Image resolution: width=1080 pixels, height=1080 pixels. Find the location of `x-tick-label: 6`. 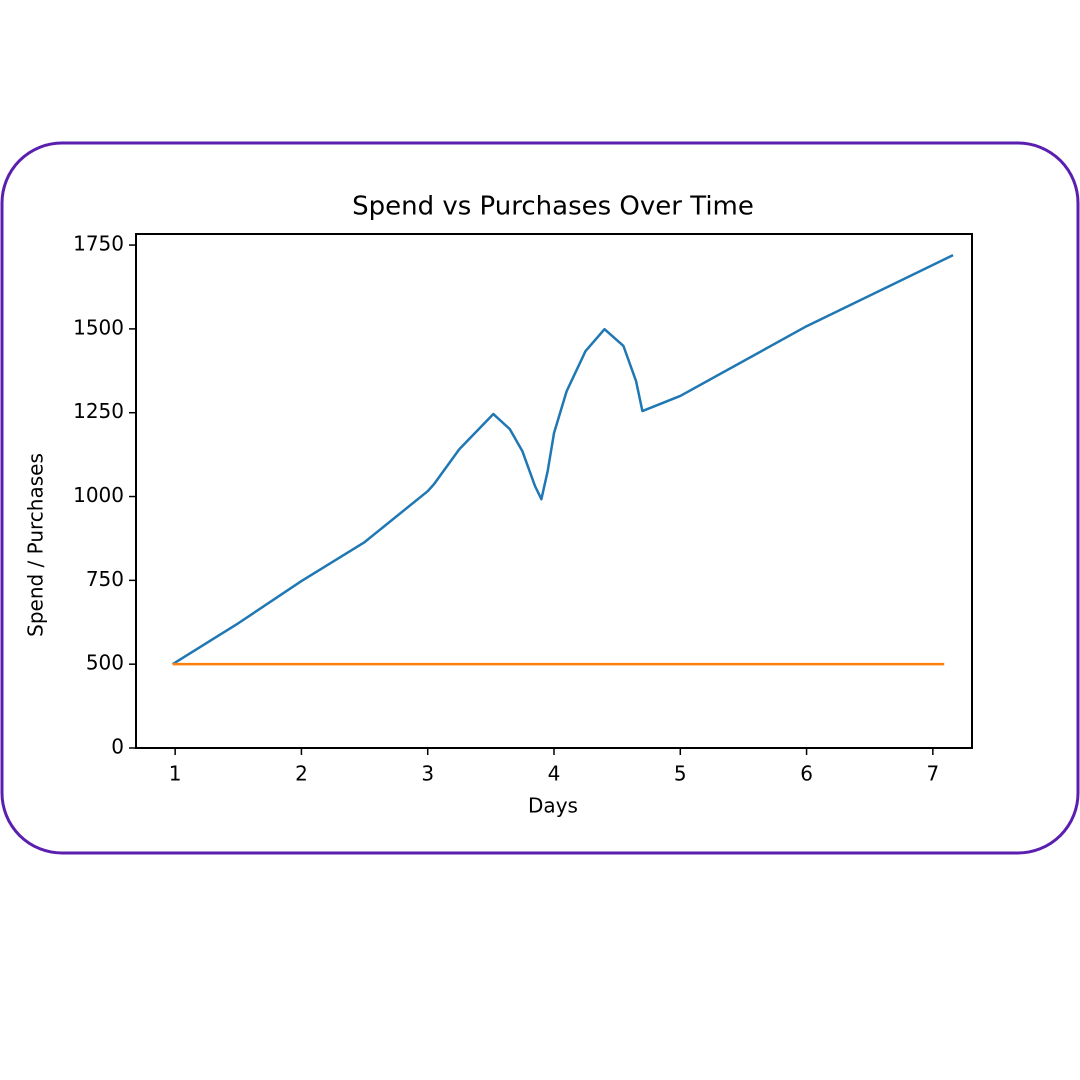

x-tick-label: 6 is located at coordinates (806, 774).